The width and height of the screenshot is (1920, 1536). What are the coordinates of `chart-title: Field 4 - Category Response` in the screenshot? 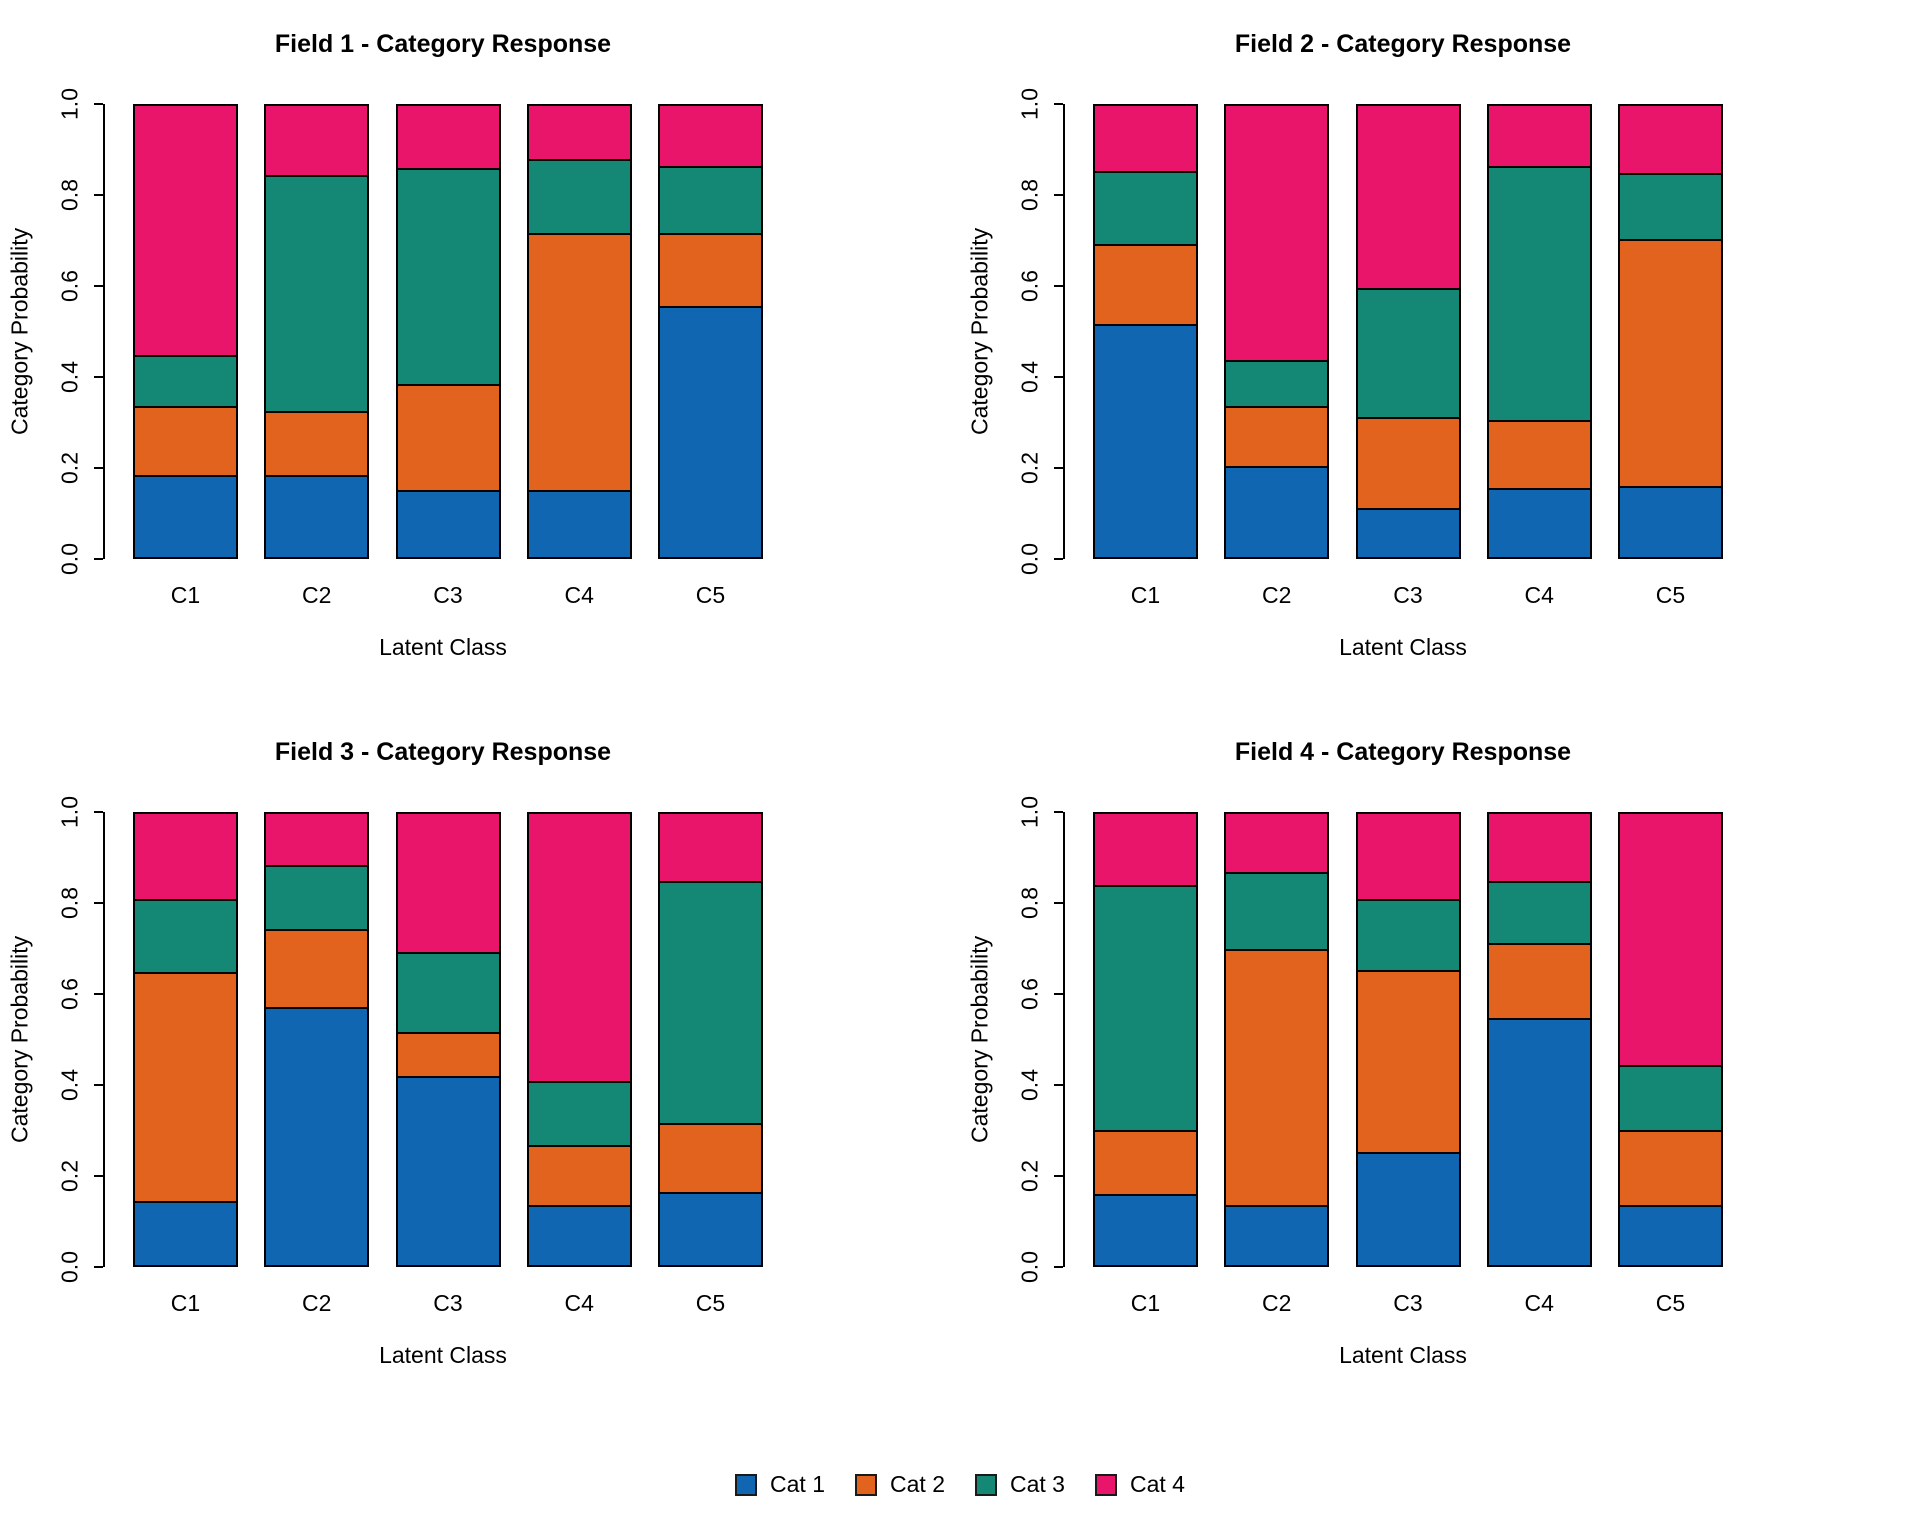 It's located at (1403, 752).